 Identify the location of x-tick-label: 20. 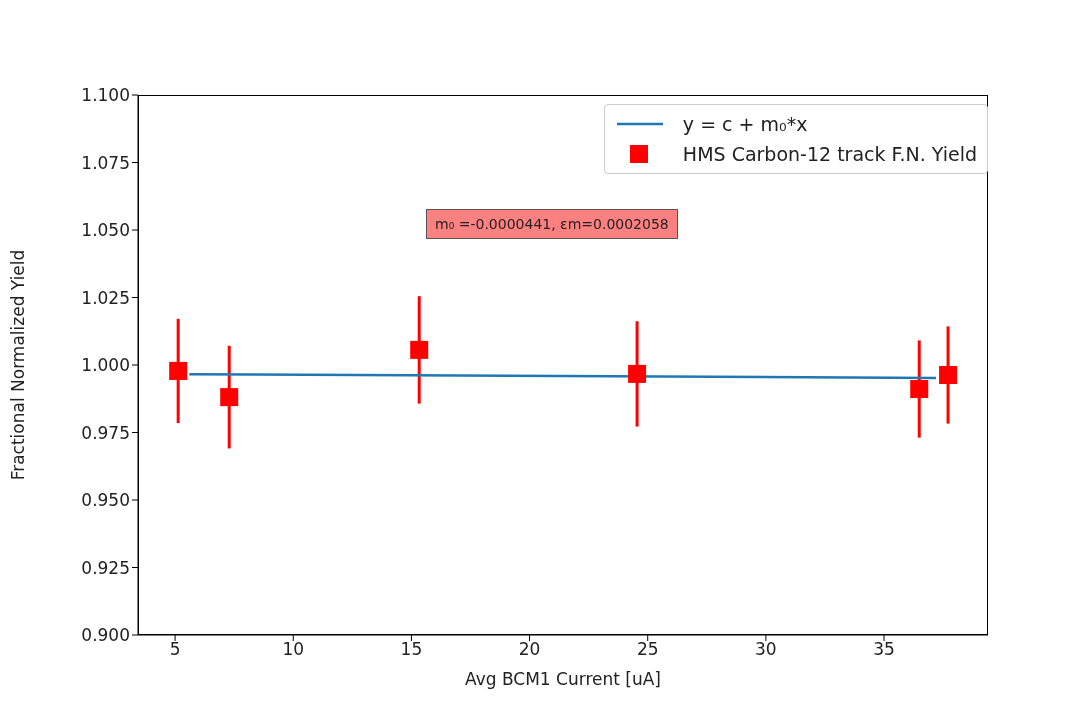
(529, 649).